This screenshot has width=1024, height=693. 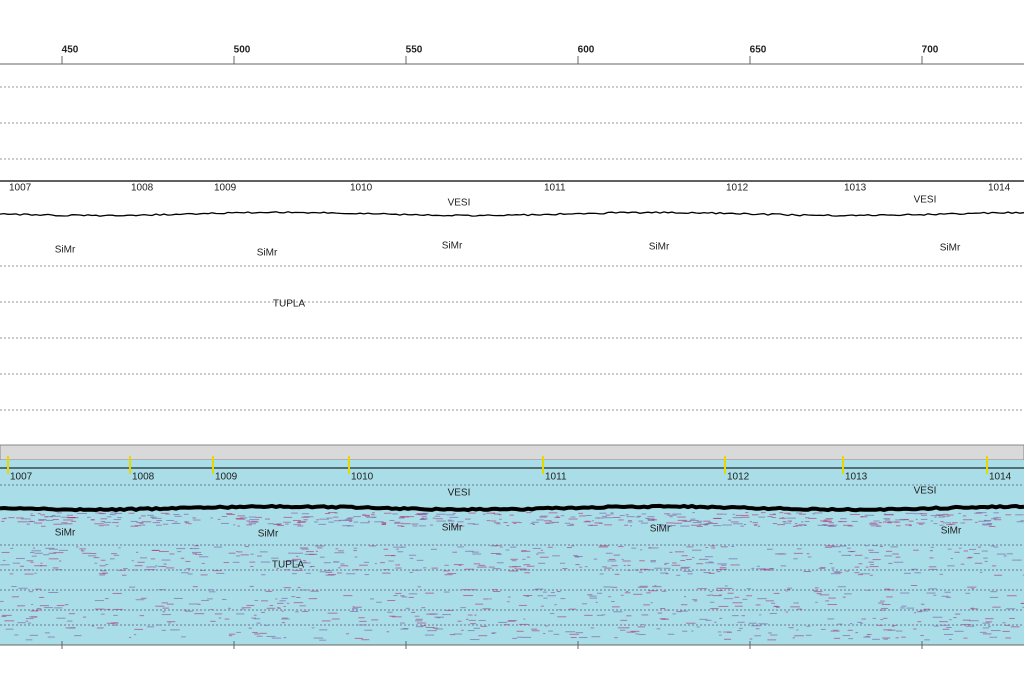 I want to click on fix-label: 1009, so click(x=226, y=477).